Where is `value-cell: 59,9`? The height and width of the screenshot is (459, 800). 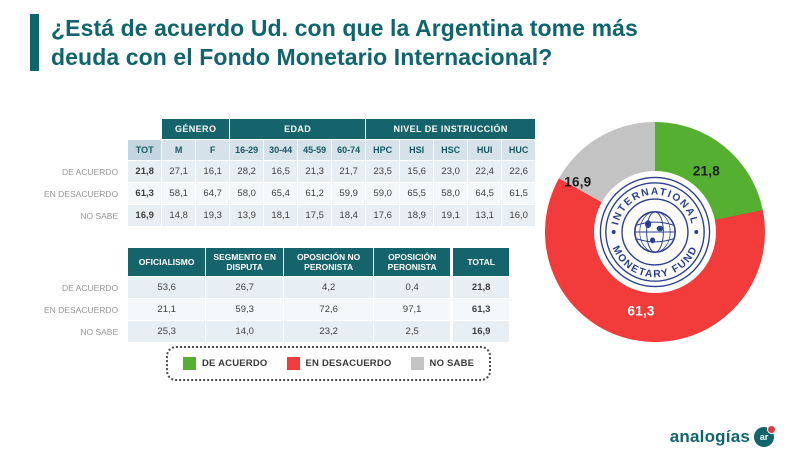 value-cell: 59,9 is located at coordinates (349, 193).